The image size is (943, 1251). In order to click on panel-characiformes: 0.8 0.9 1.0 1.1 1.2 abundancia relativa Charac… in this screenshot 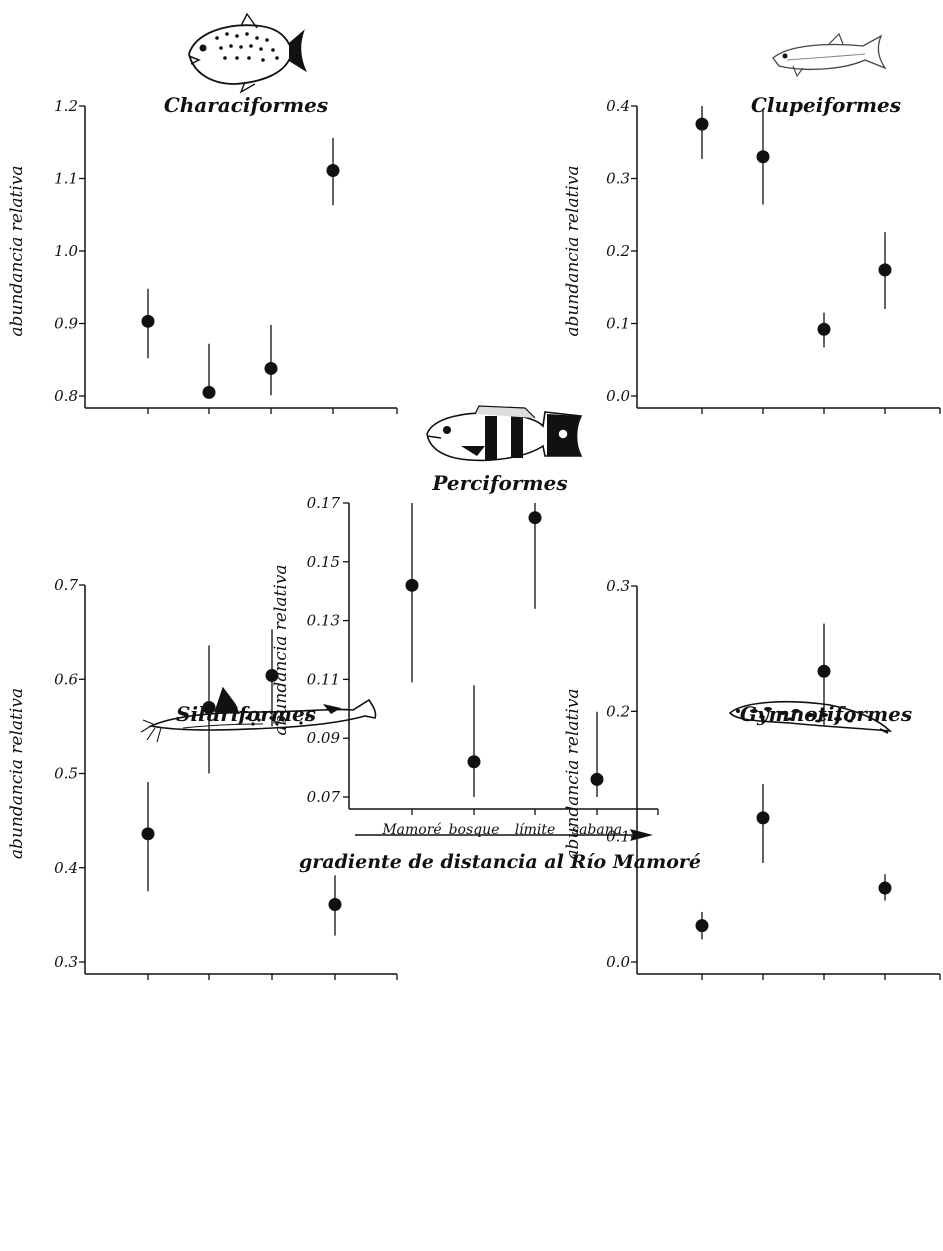, I will do `click(202, 253)`.